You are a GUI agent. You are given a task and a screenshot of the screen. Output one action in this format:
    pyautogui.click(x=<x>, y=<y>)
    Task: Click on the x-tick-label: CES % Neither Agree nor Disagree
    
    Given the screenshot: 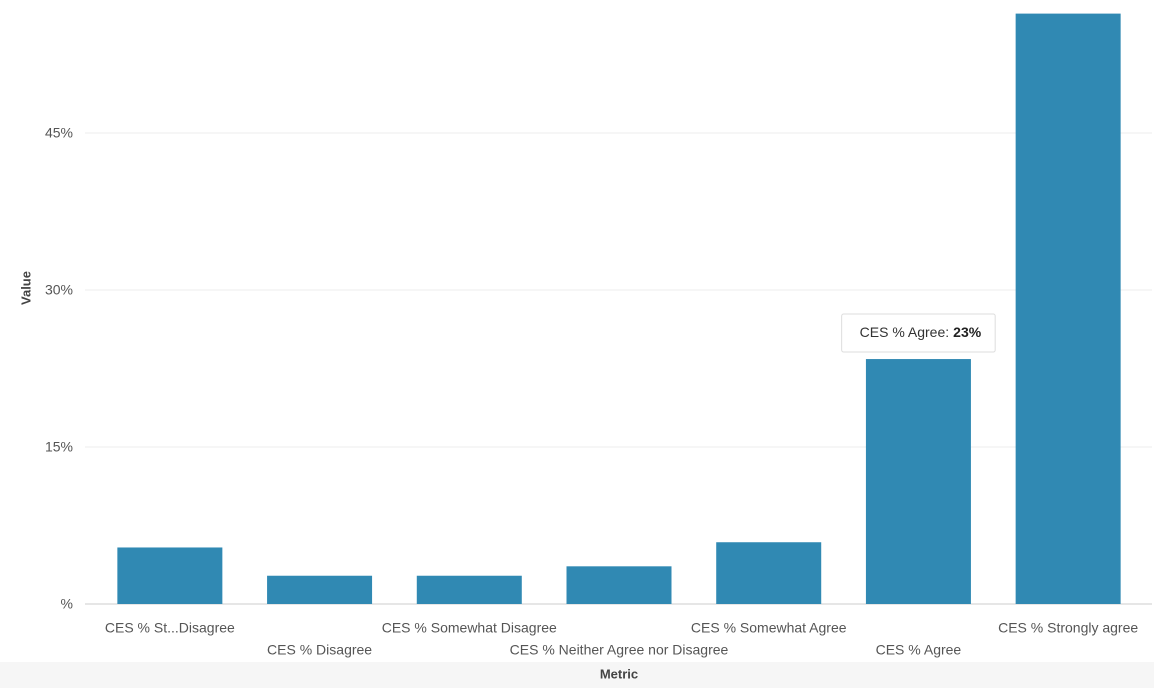 What is the action you would take?
    pyautogui.click(x=619, y=650)
    